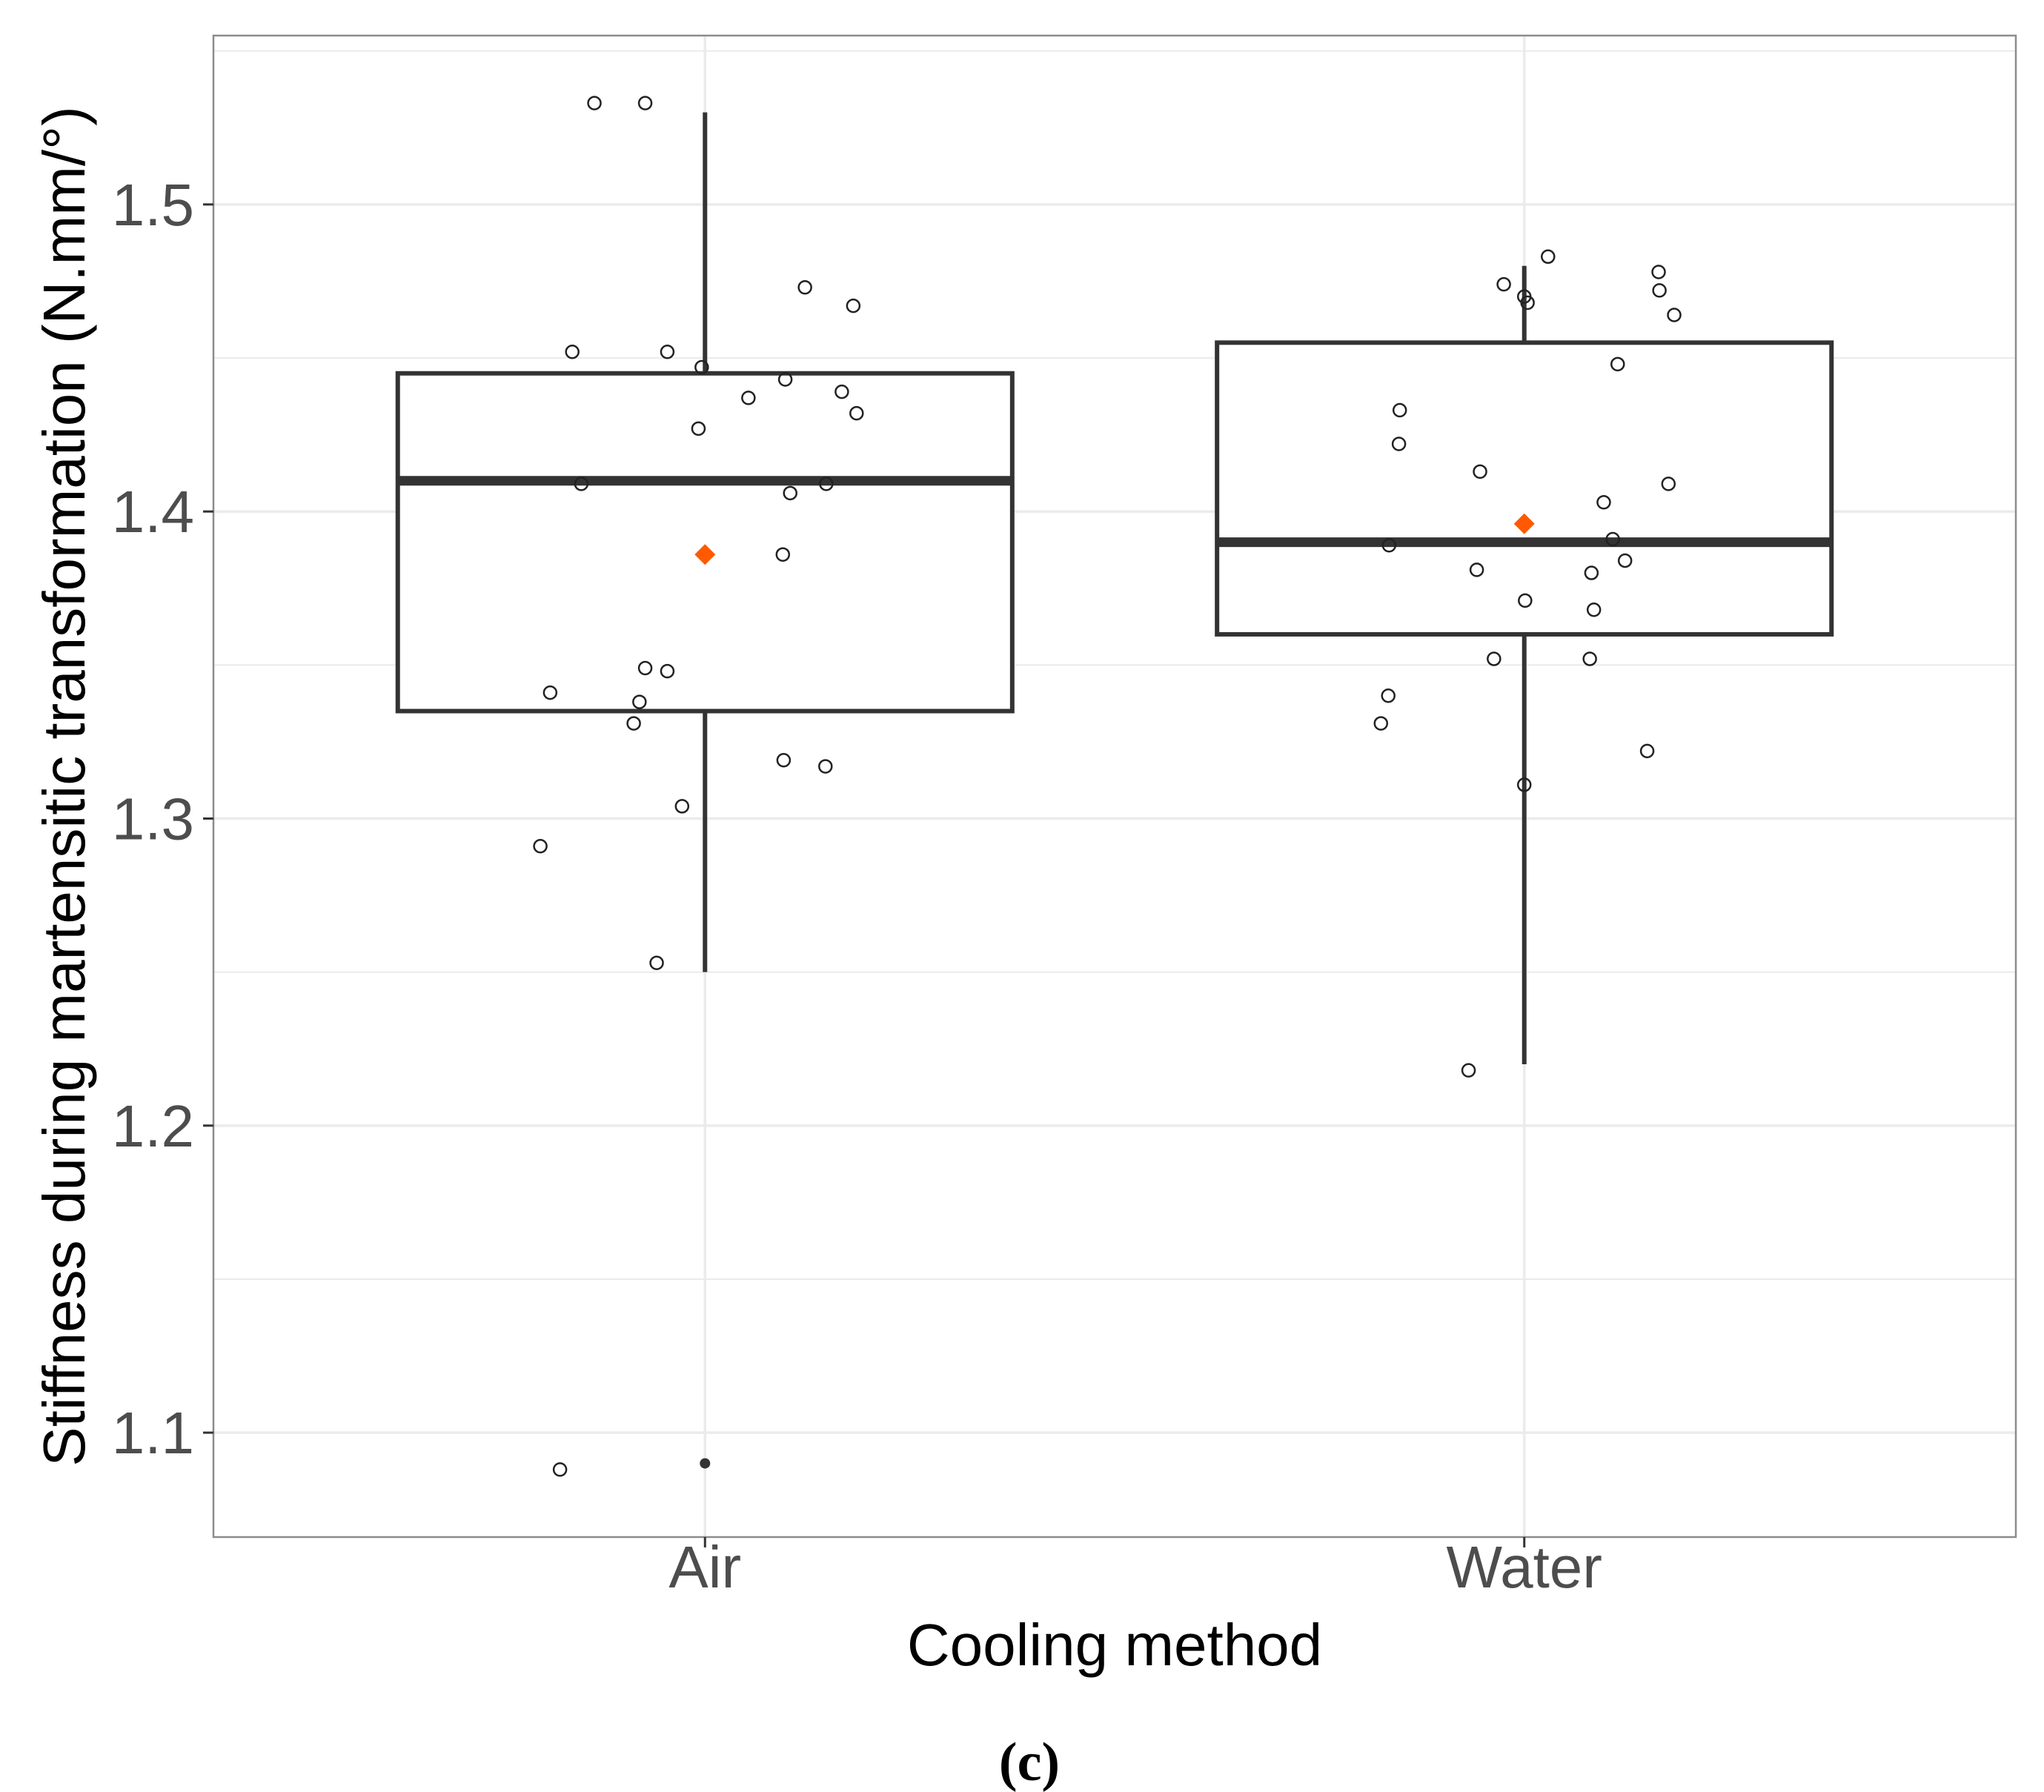 This screenshot has height=1792, width=2044. Describe the element at coordinates (153, 1126) in the screenshot. I see `y-tick-label: 1.2` at that location.